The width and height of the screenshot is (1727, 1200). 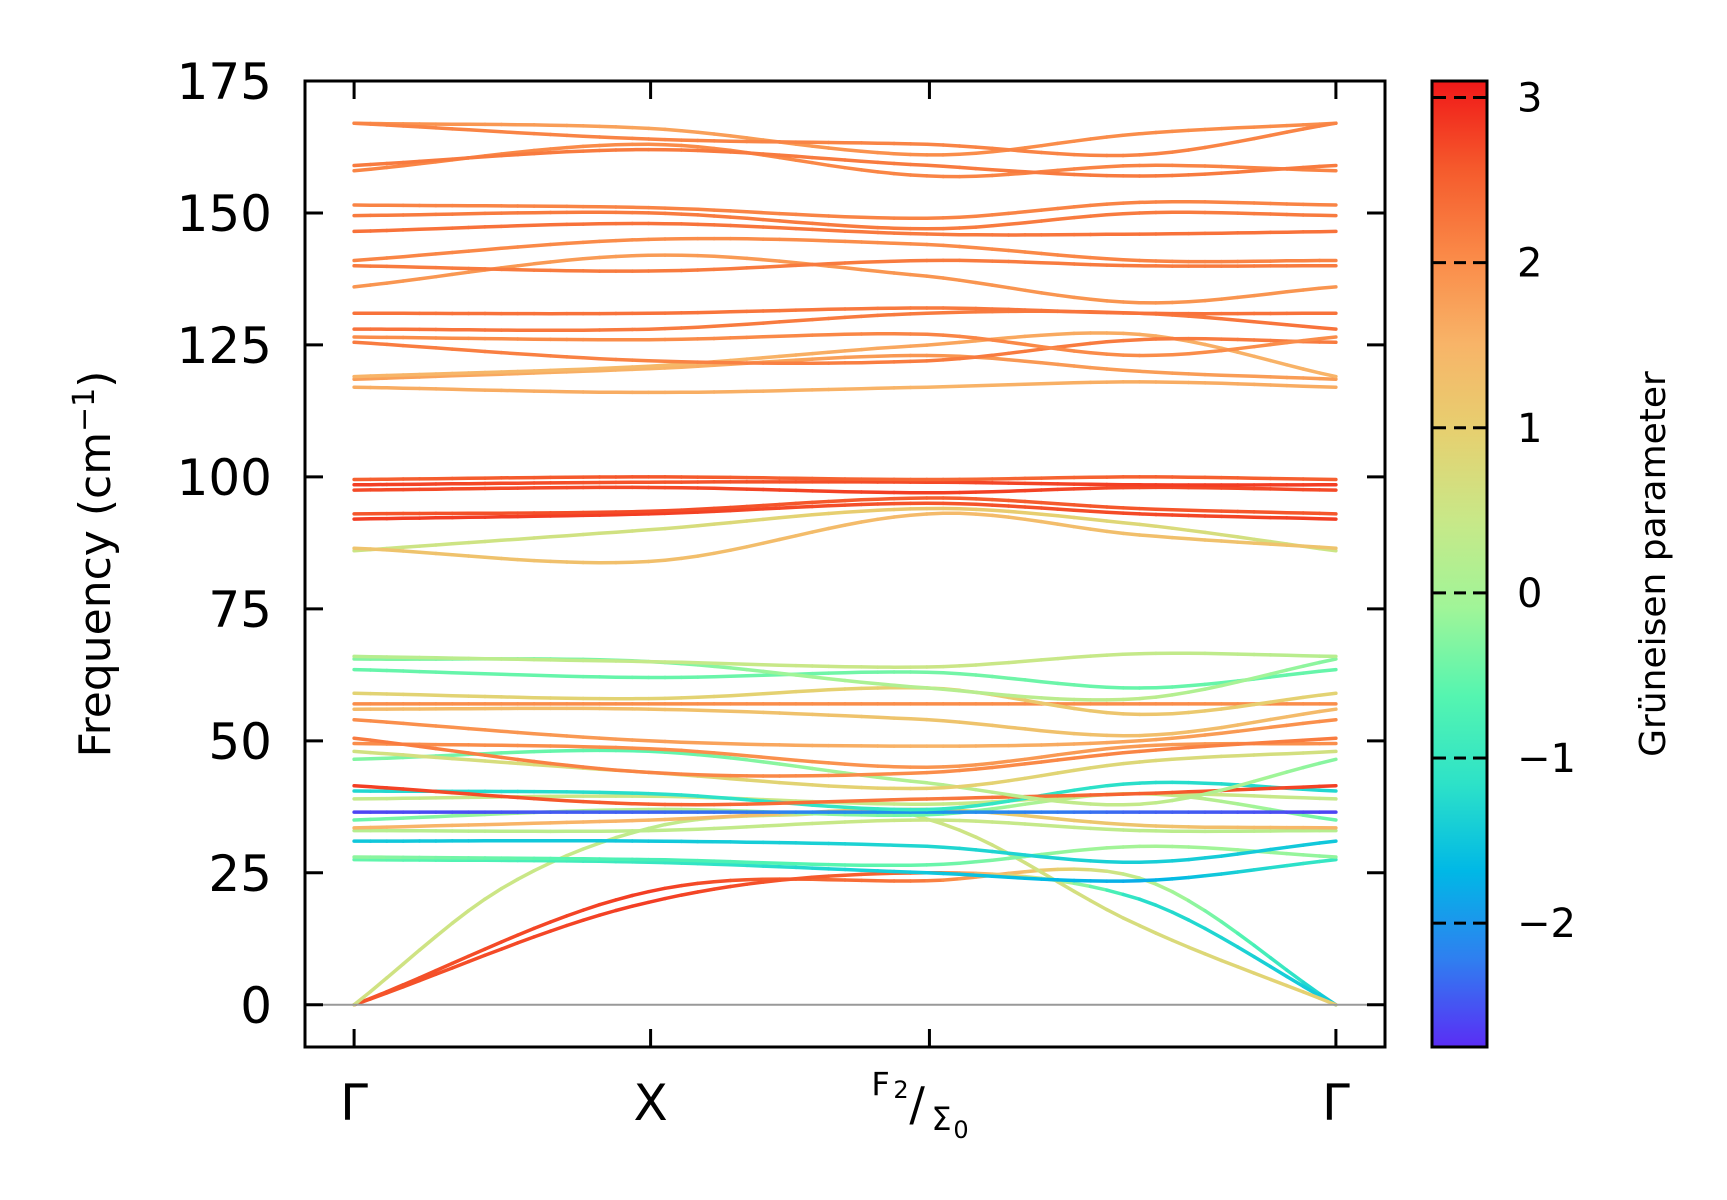 What do you see at coordinates (240, 742) in the screenshot?
I see `y-tick-label: 50` at bounding box center [240, 742].